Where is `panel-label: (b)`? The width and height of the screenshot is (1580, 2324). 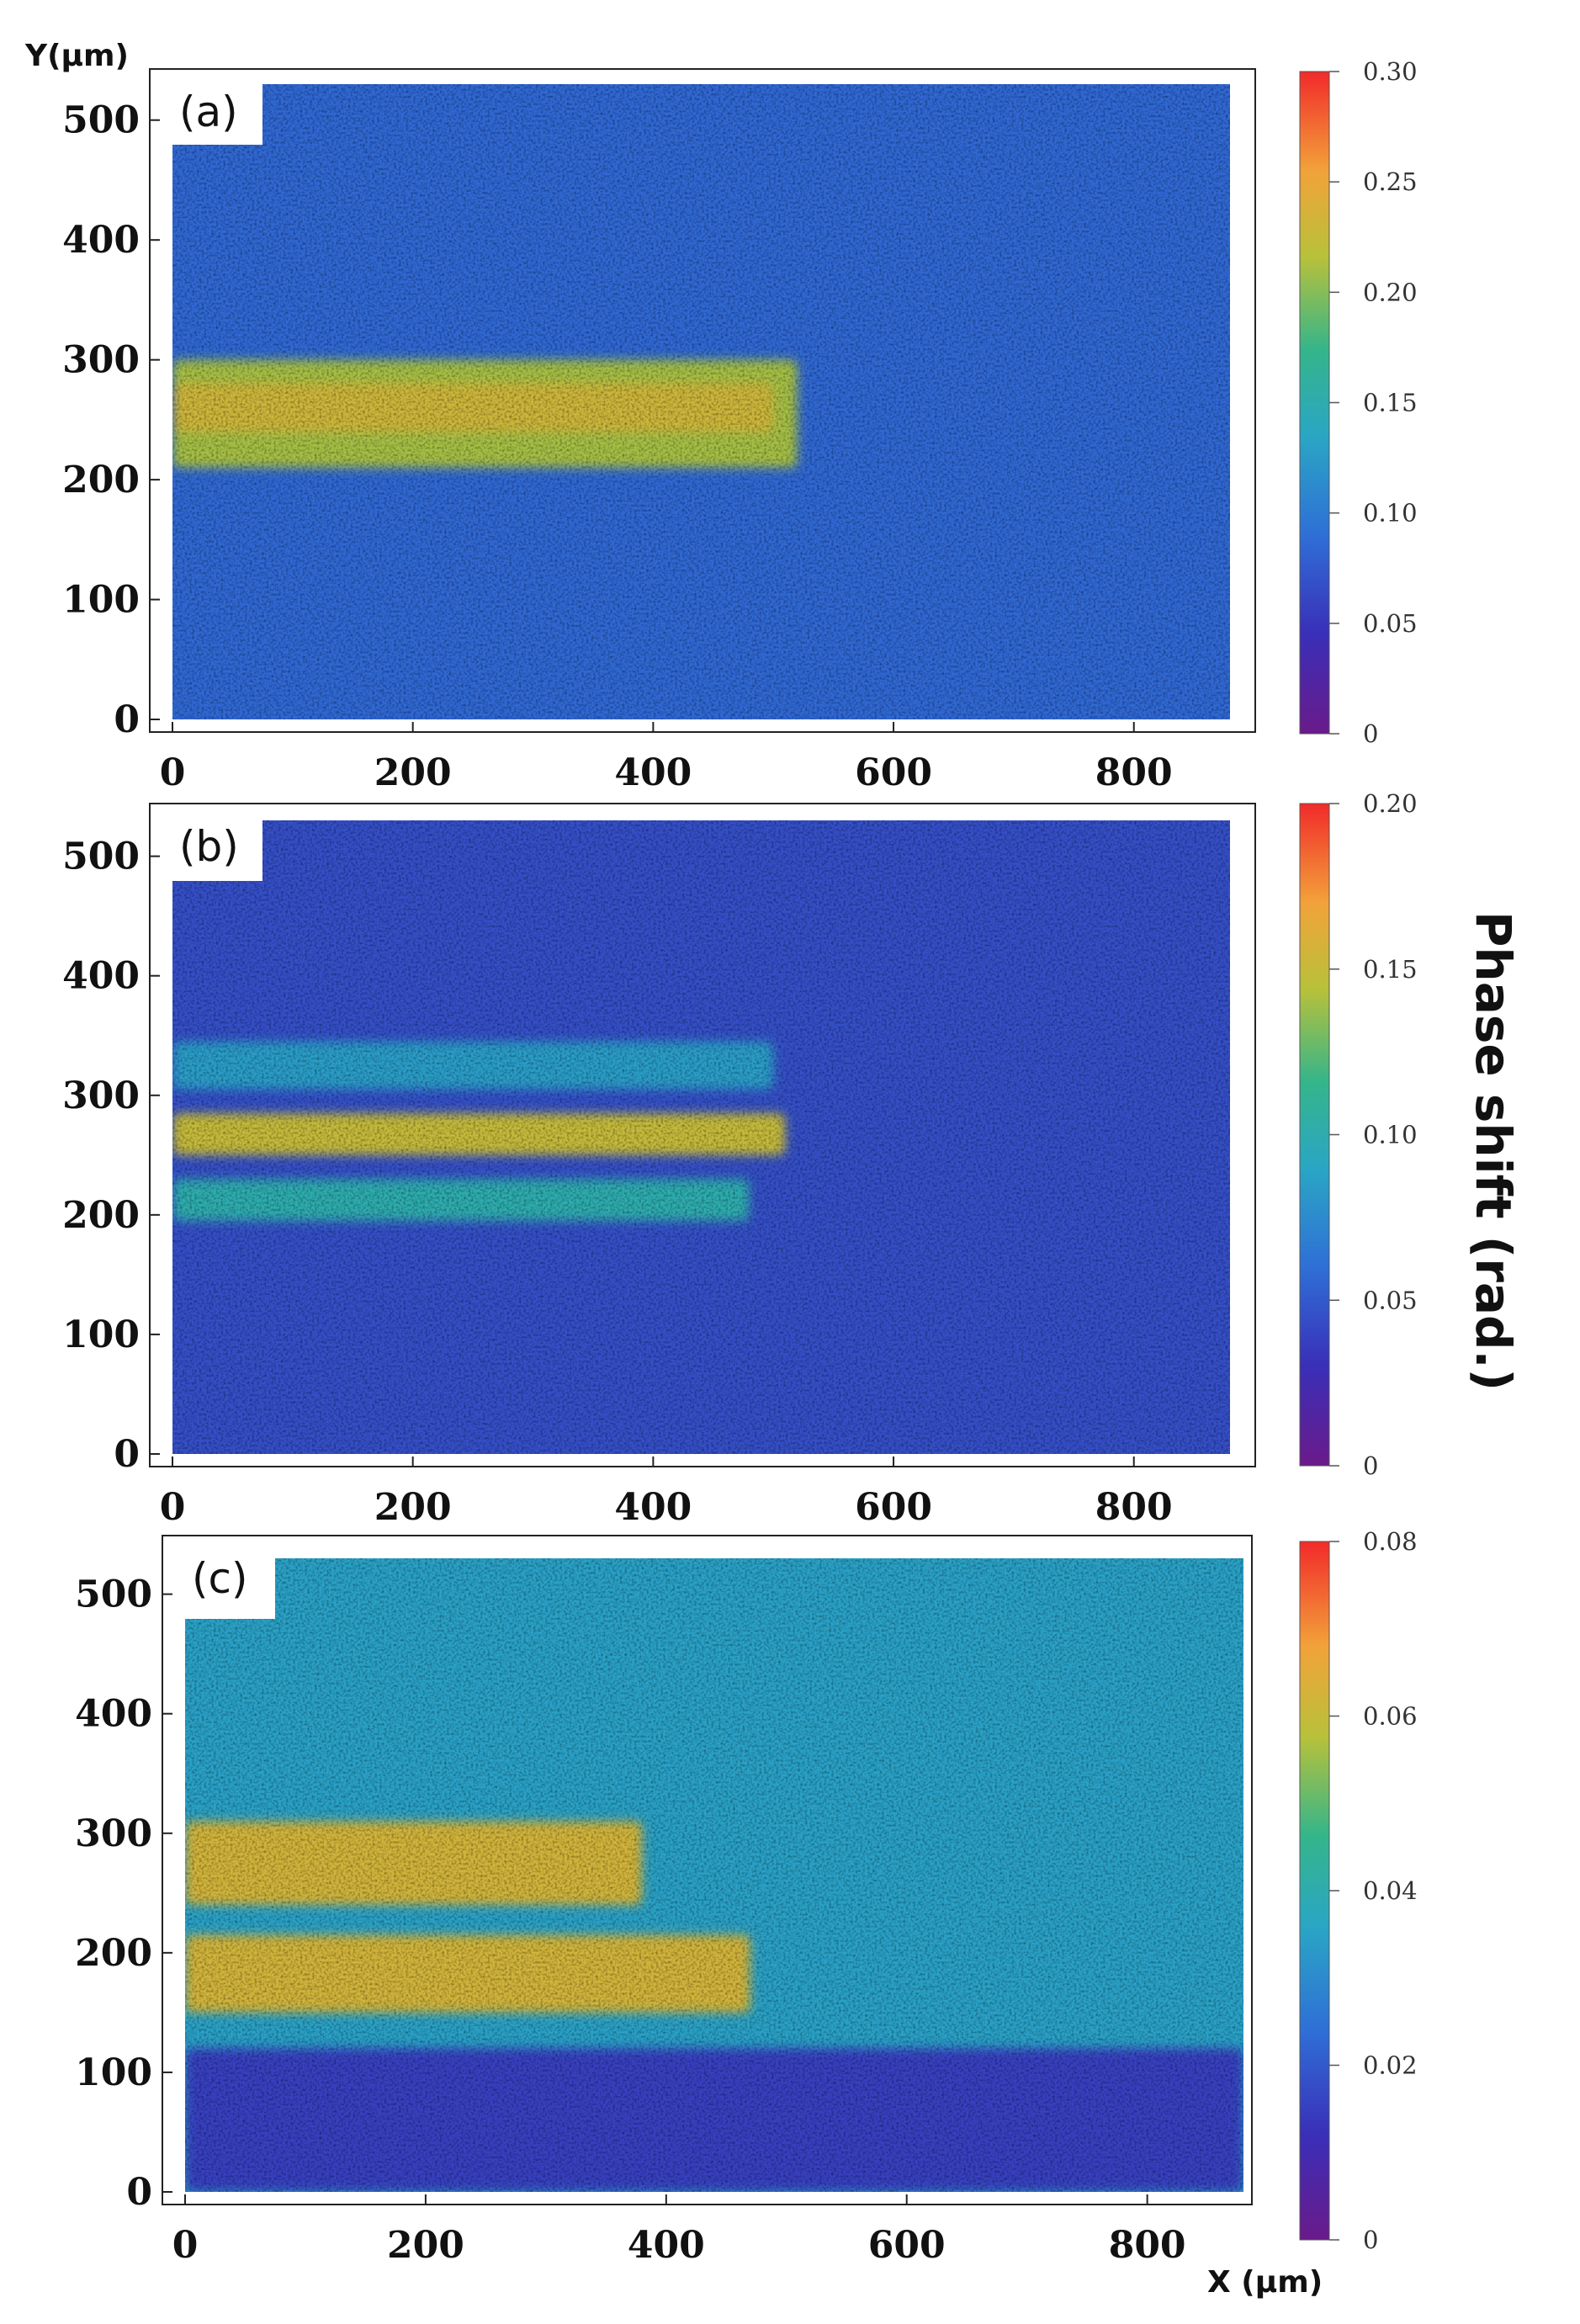 panel-label: (b) is located at coordinates (209, 846).